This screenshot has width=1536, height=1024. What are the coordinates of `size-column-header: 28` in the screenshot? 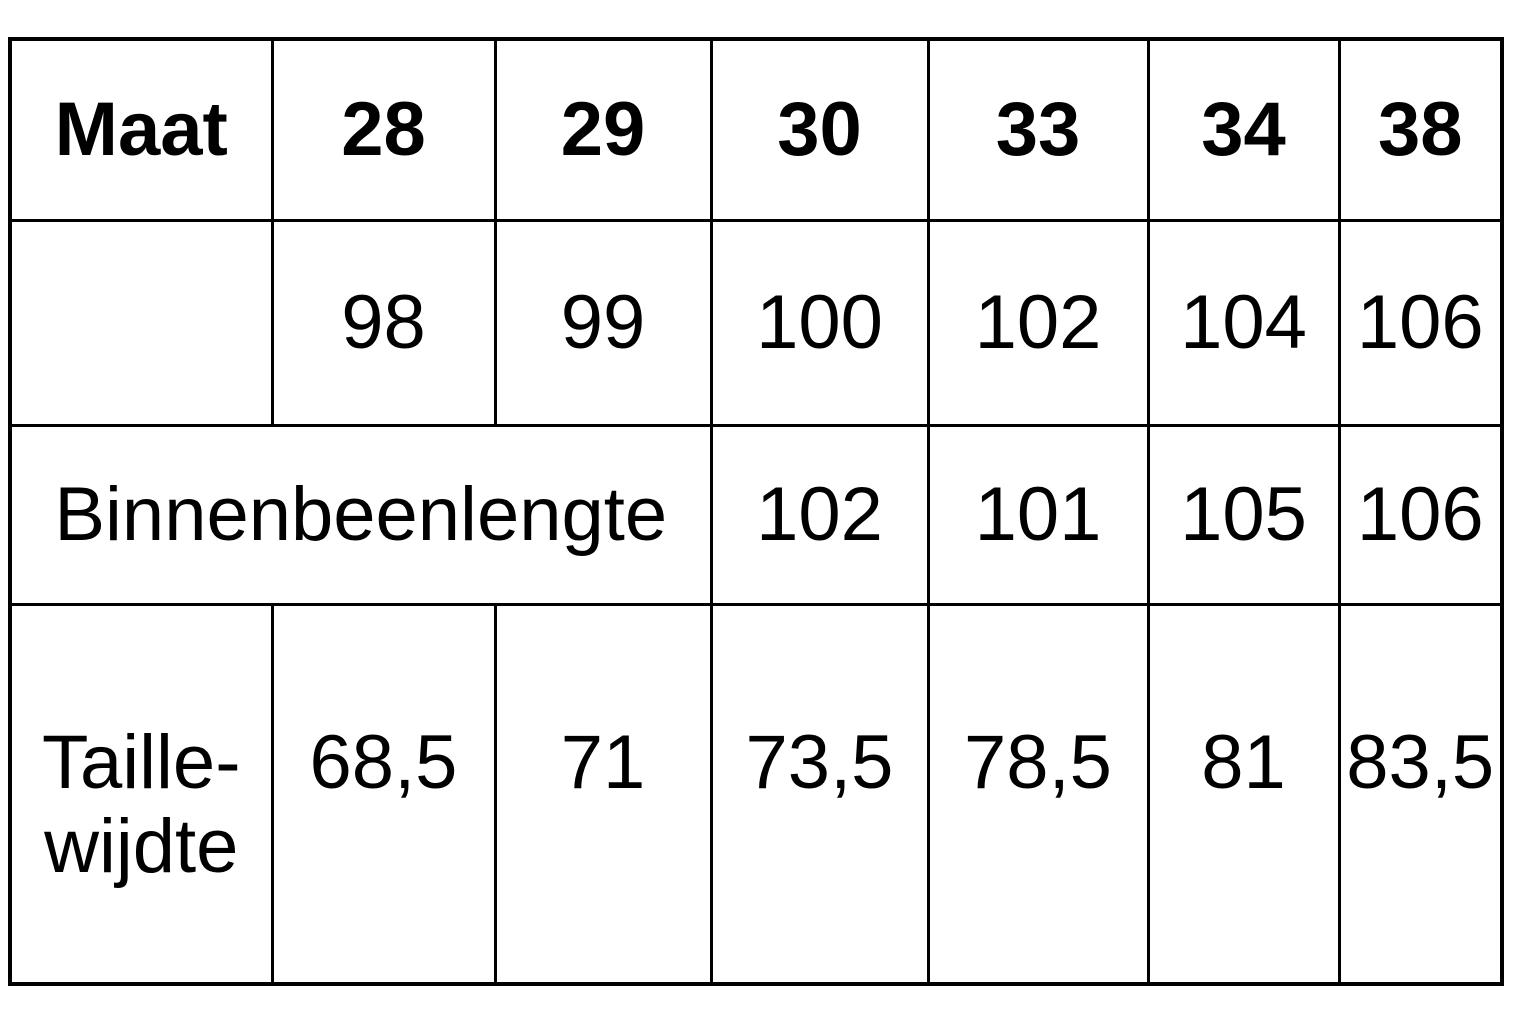 It's located at (383, 129).